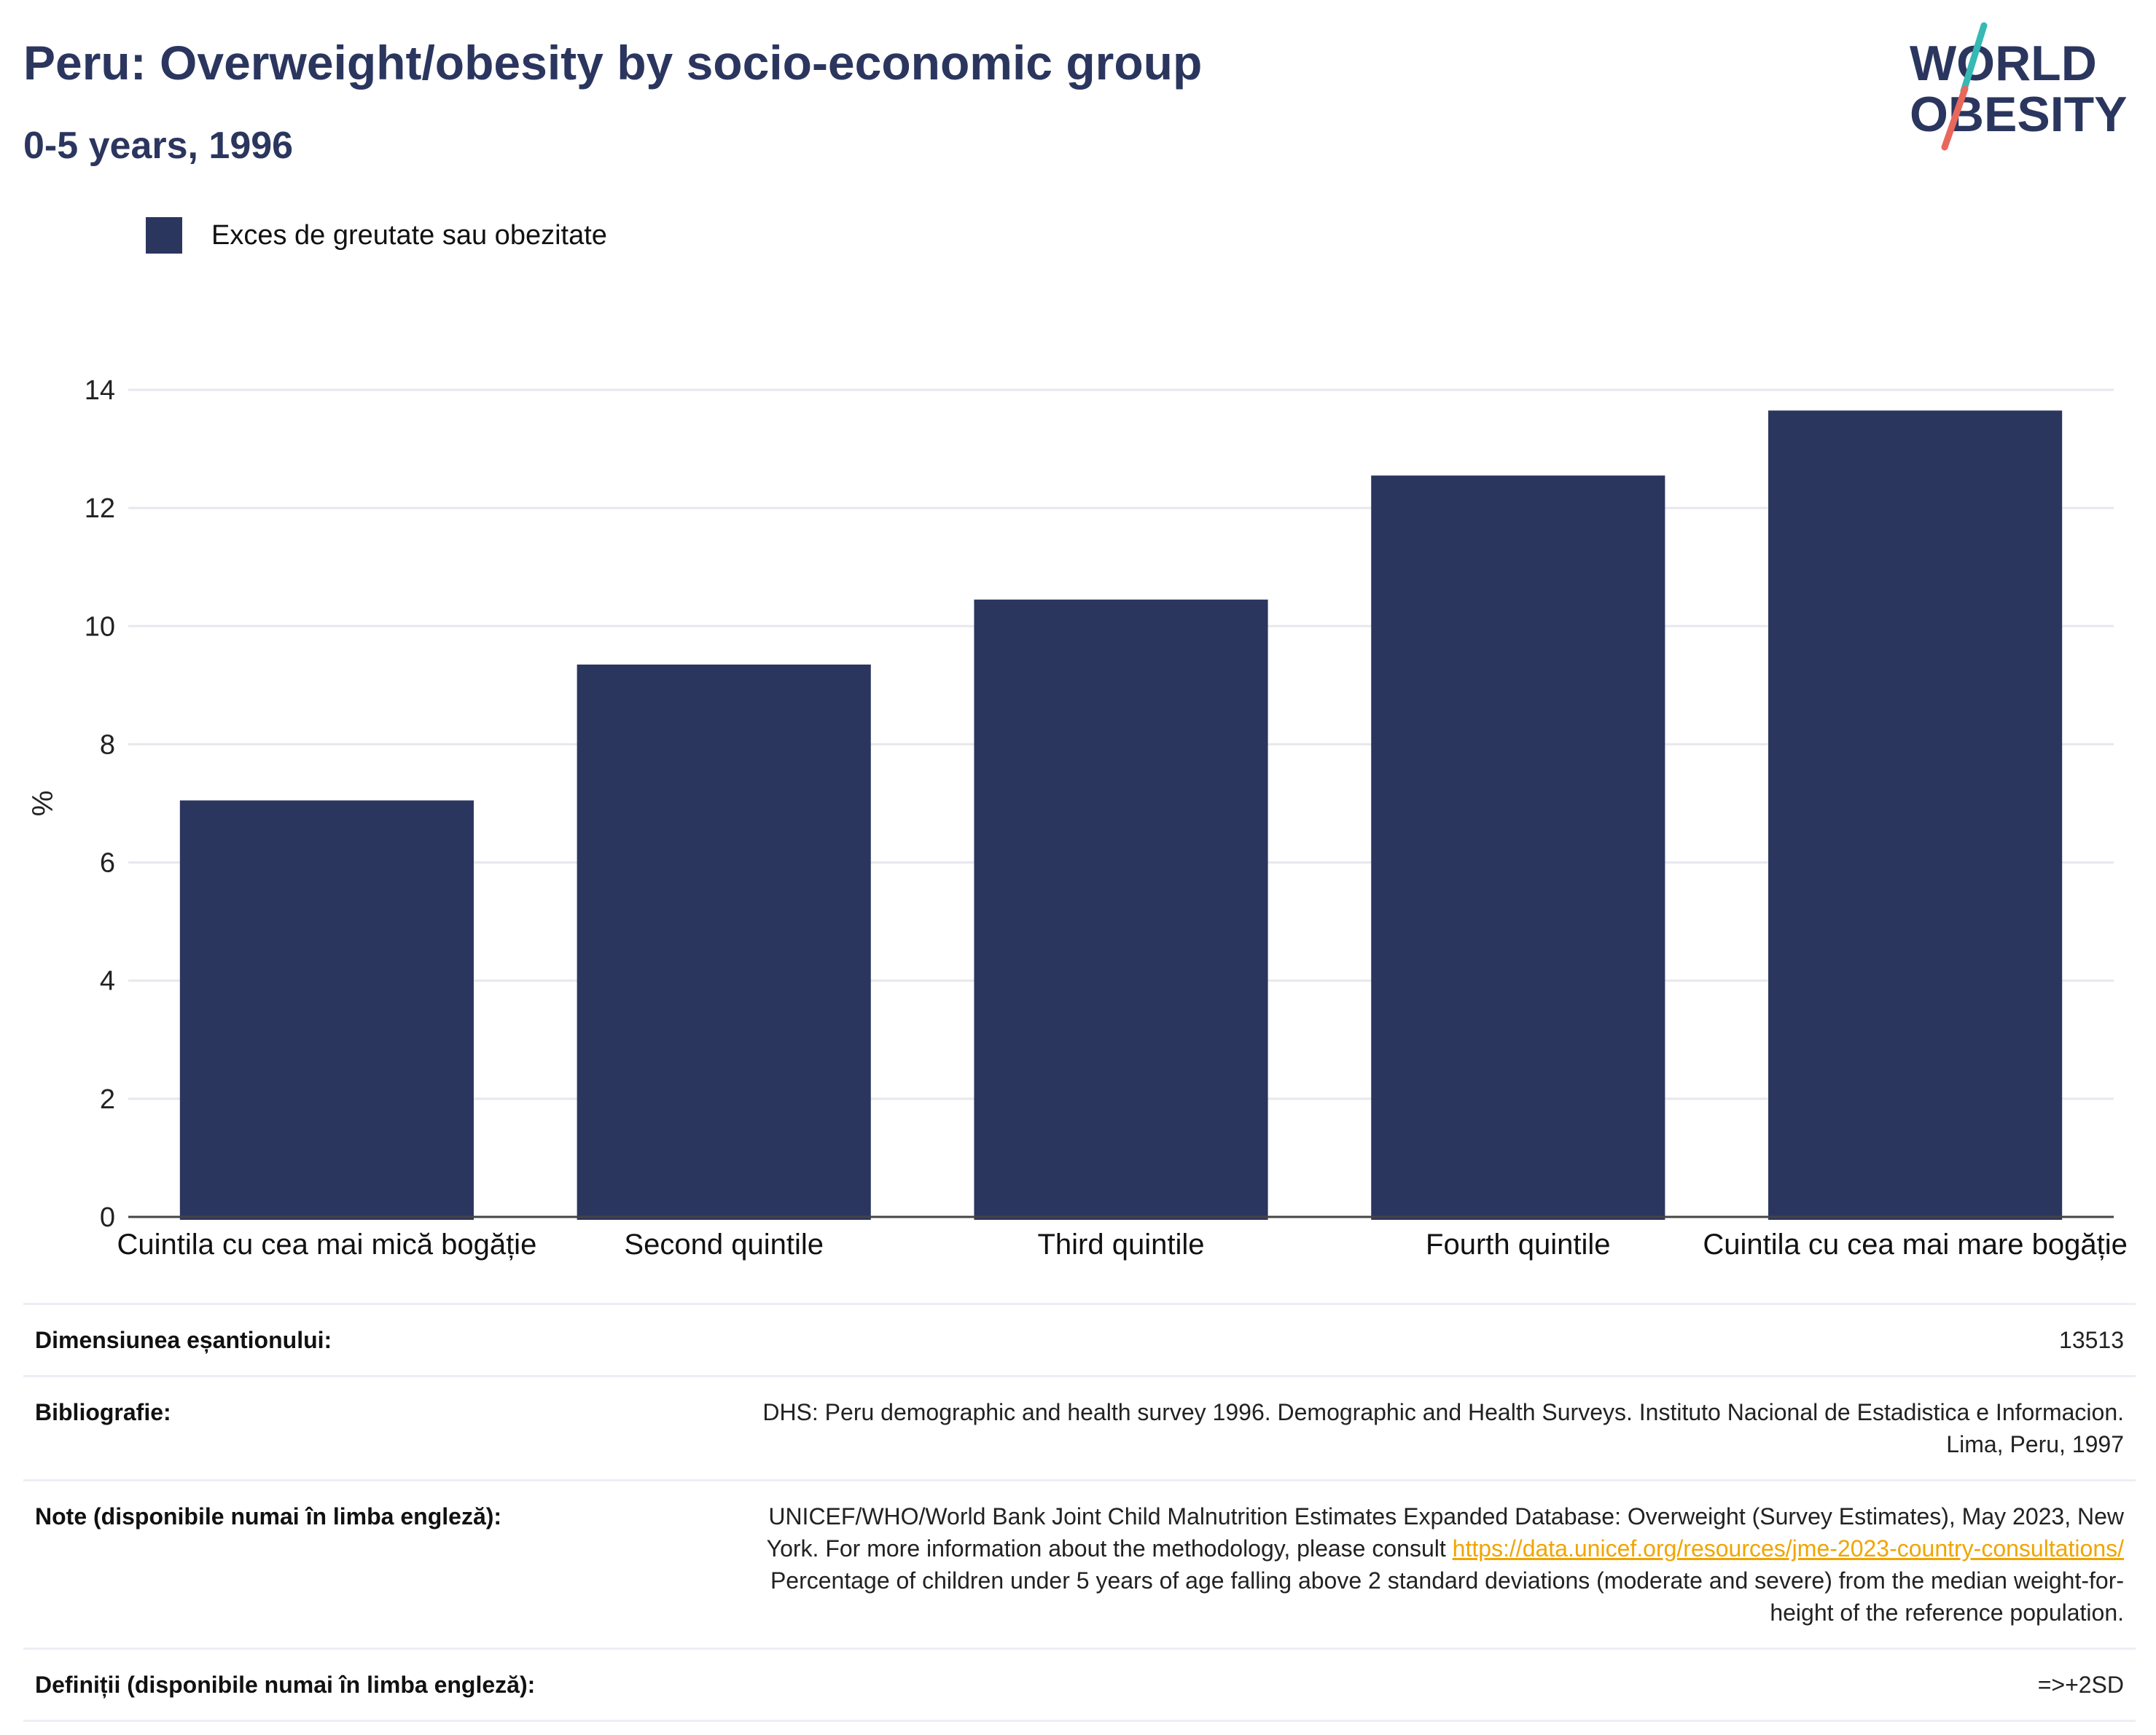 This screenshot has height=1735, width=2156. What do you see at coordinates (1916, 1245) in the screenshot?
I see `x-tick-label: Cuintila cu cea mai mare bogăție` at bounding box center [1916, 1245].